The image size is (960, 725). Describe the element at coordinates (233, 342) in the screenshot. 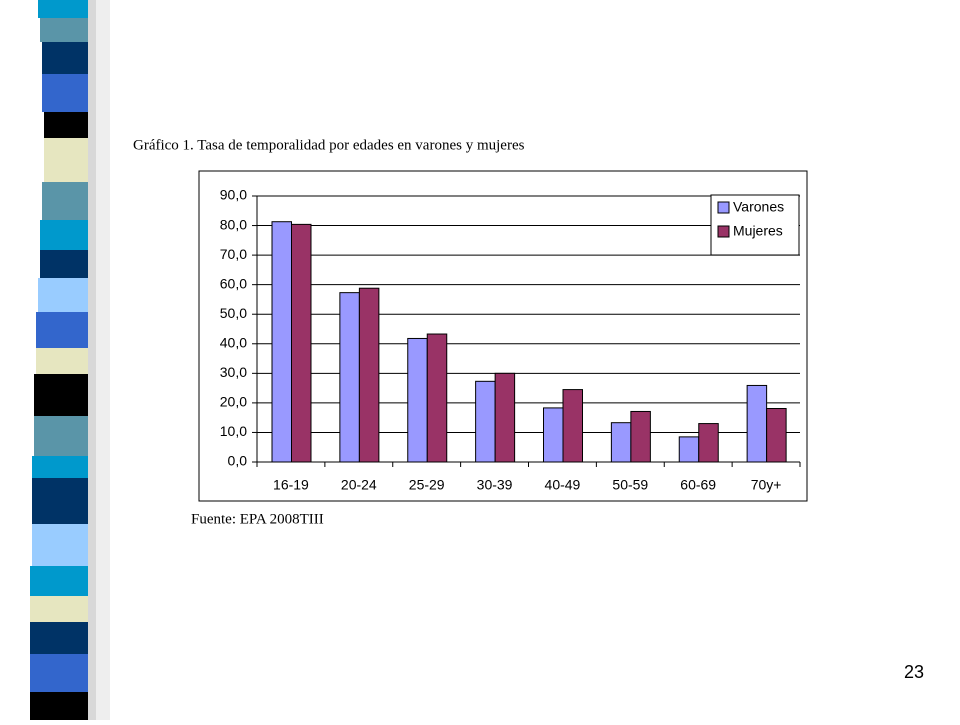

I see `y-tick-label: 40,0` at that location.